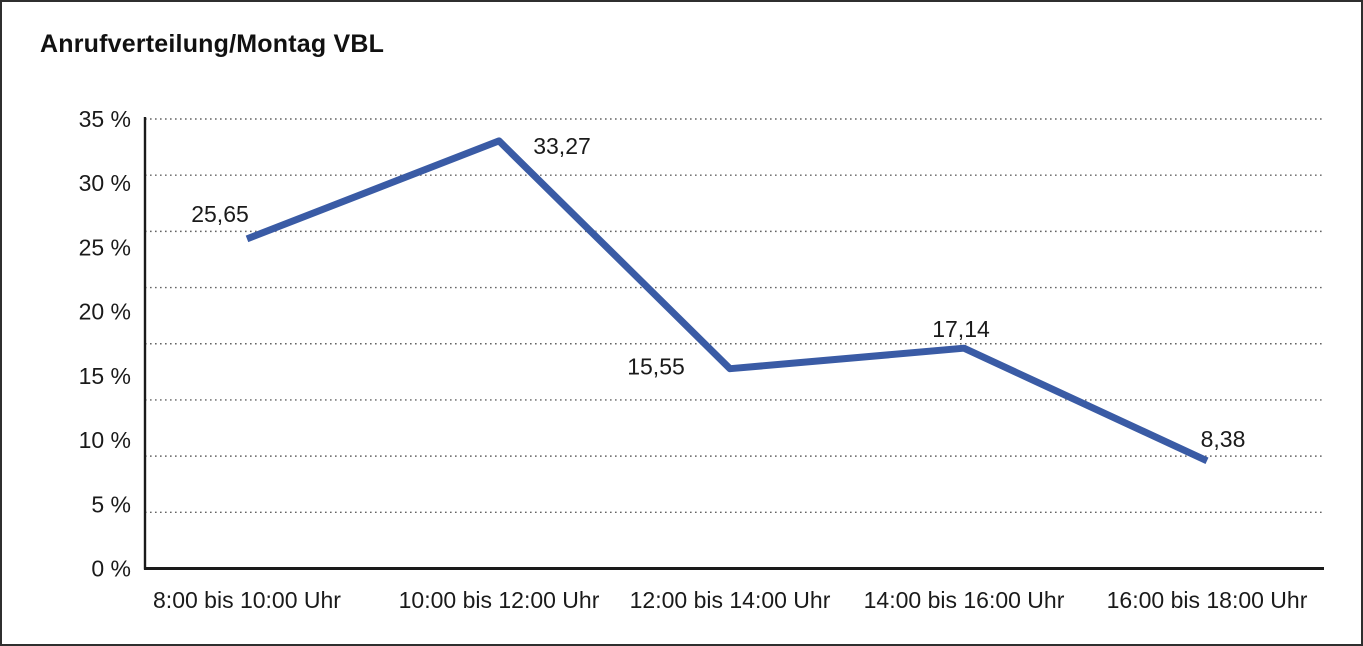 The width and height of the screenshot is (1363, 646). Describe the element at coordinates (105, 119) in the screenshot. I see `y-axis-tick-label: 35 %` at that location.